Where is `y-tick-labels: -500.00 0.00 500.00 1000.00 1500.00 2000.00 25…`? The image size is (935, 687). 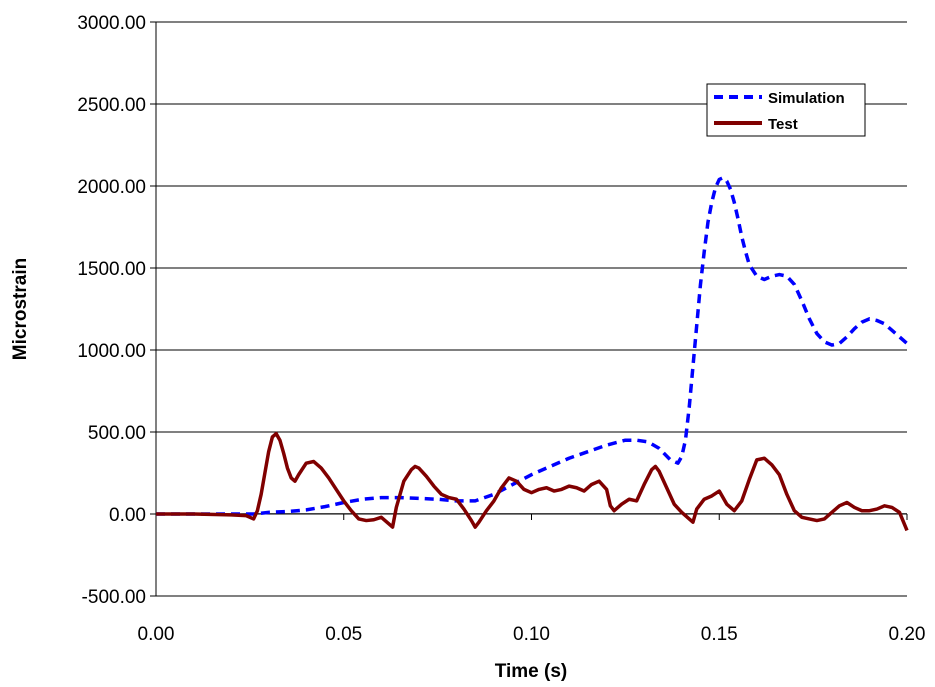
y-tick-labels: -500.00 0.00 500.00 1000.00 1500.00 2000.00 25… is located at coordinates (116, 310).